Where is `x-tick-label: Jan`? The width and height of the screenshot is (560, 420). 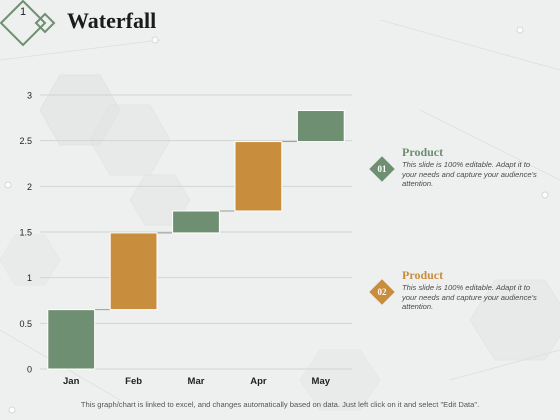 x-tick-label: Jan is located at coordinates (71, 381).